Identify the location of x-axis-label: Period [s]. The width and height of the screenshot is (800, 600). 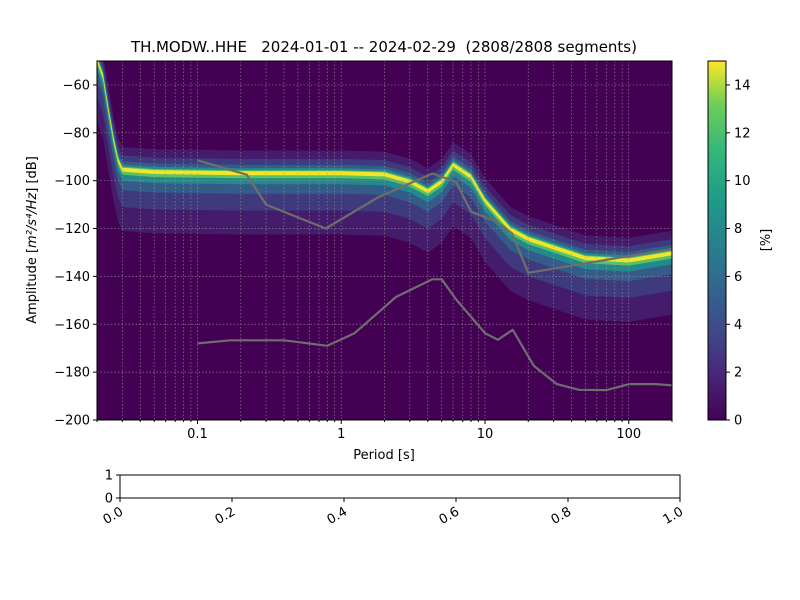
(384, 455).